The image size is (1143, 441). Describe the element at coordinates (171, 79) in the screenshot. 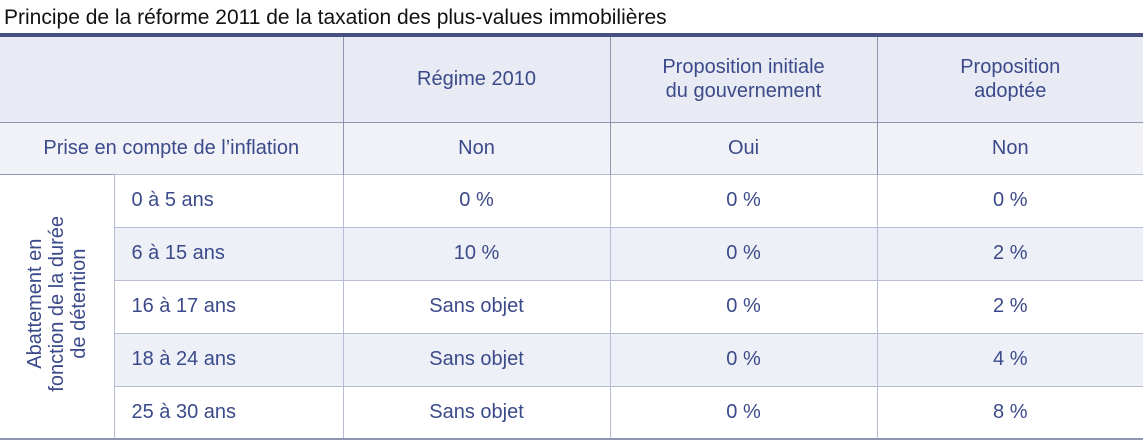

I see `header-empty-cell` at that location.